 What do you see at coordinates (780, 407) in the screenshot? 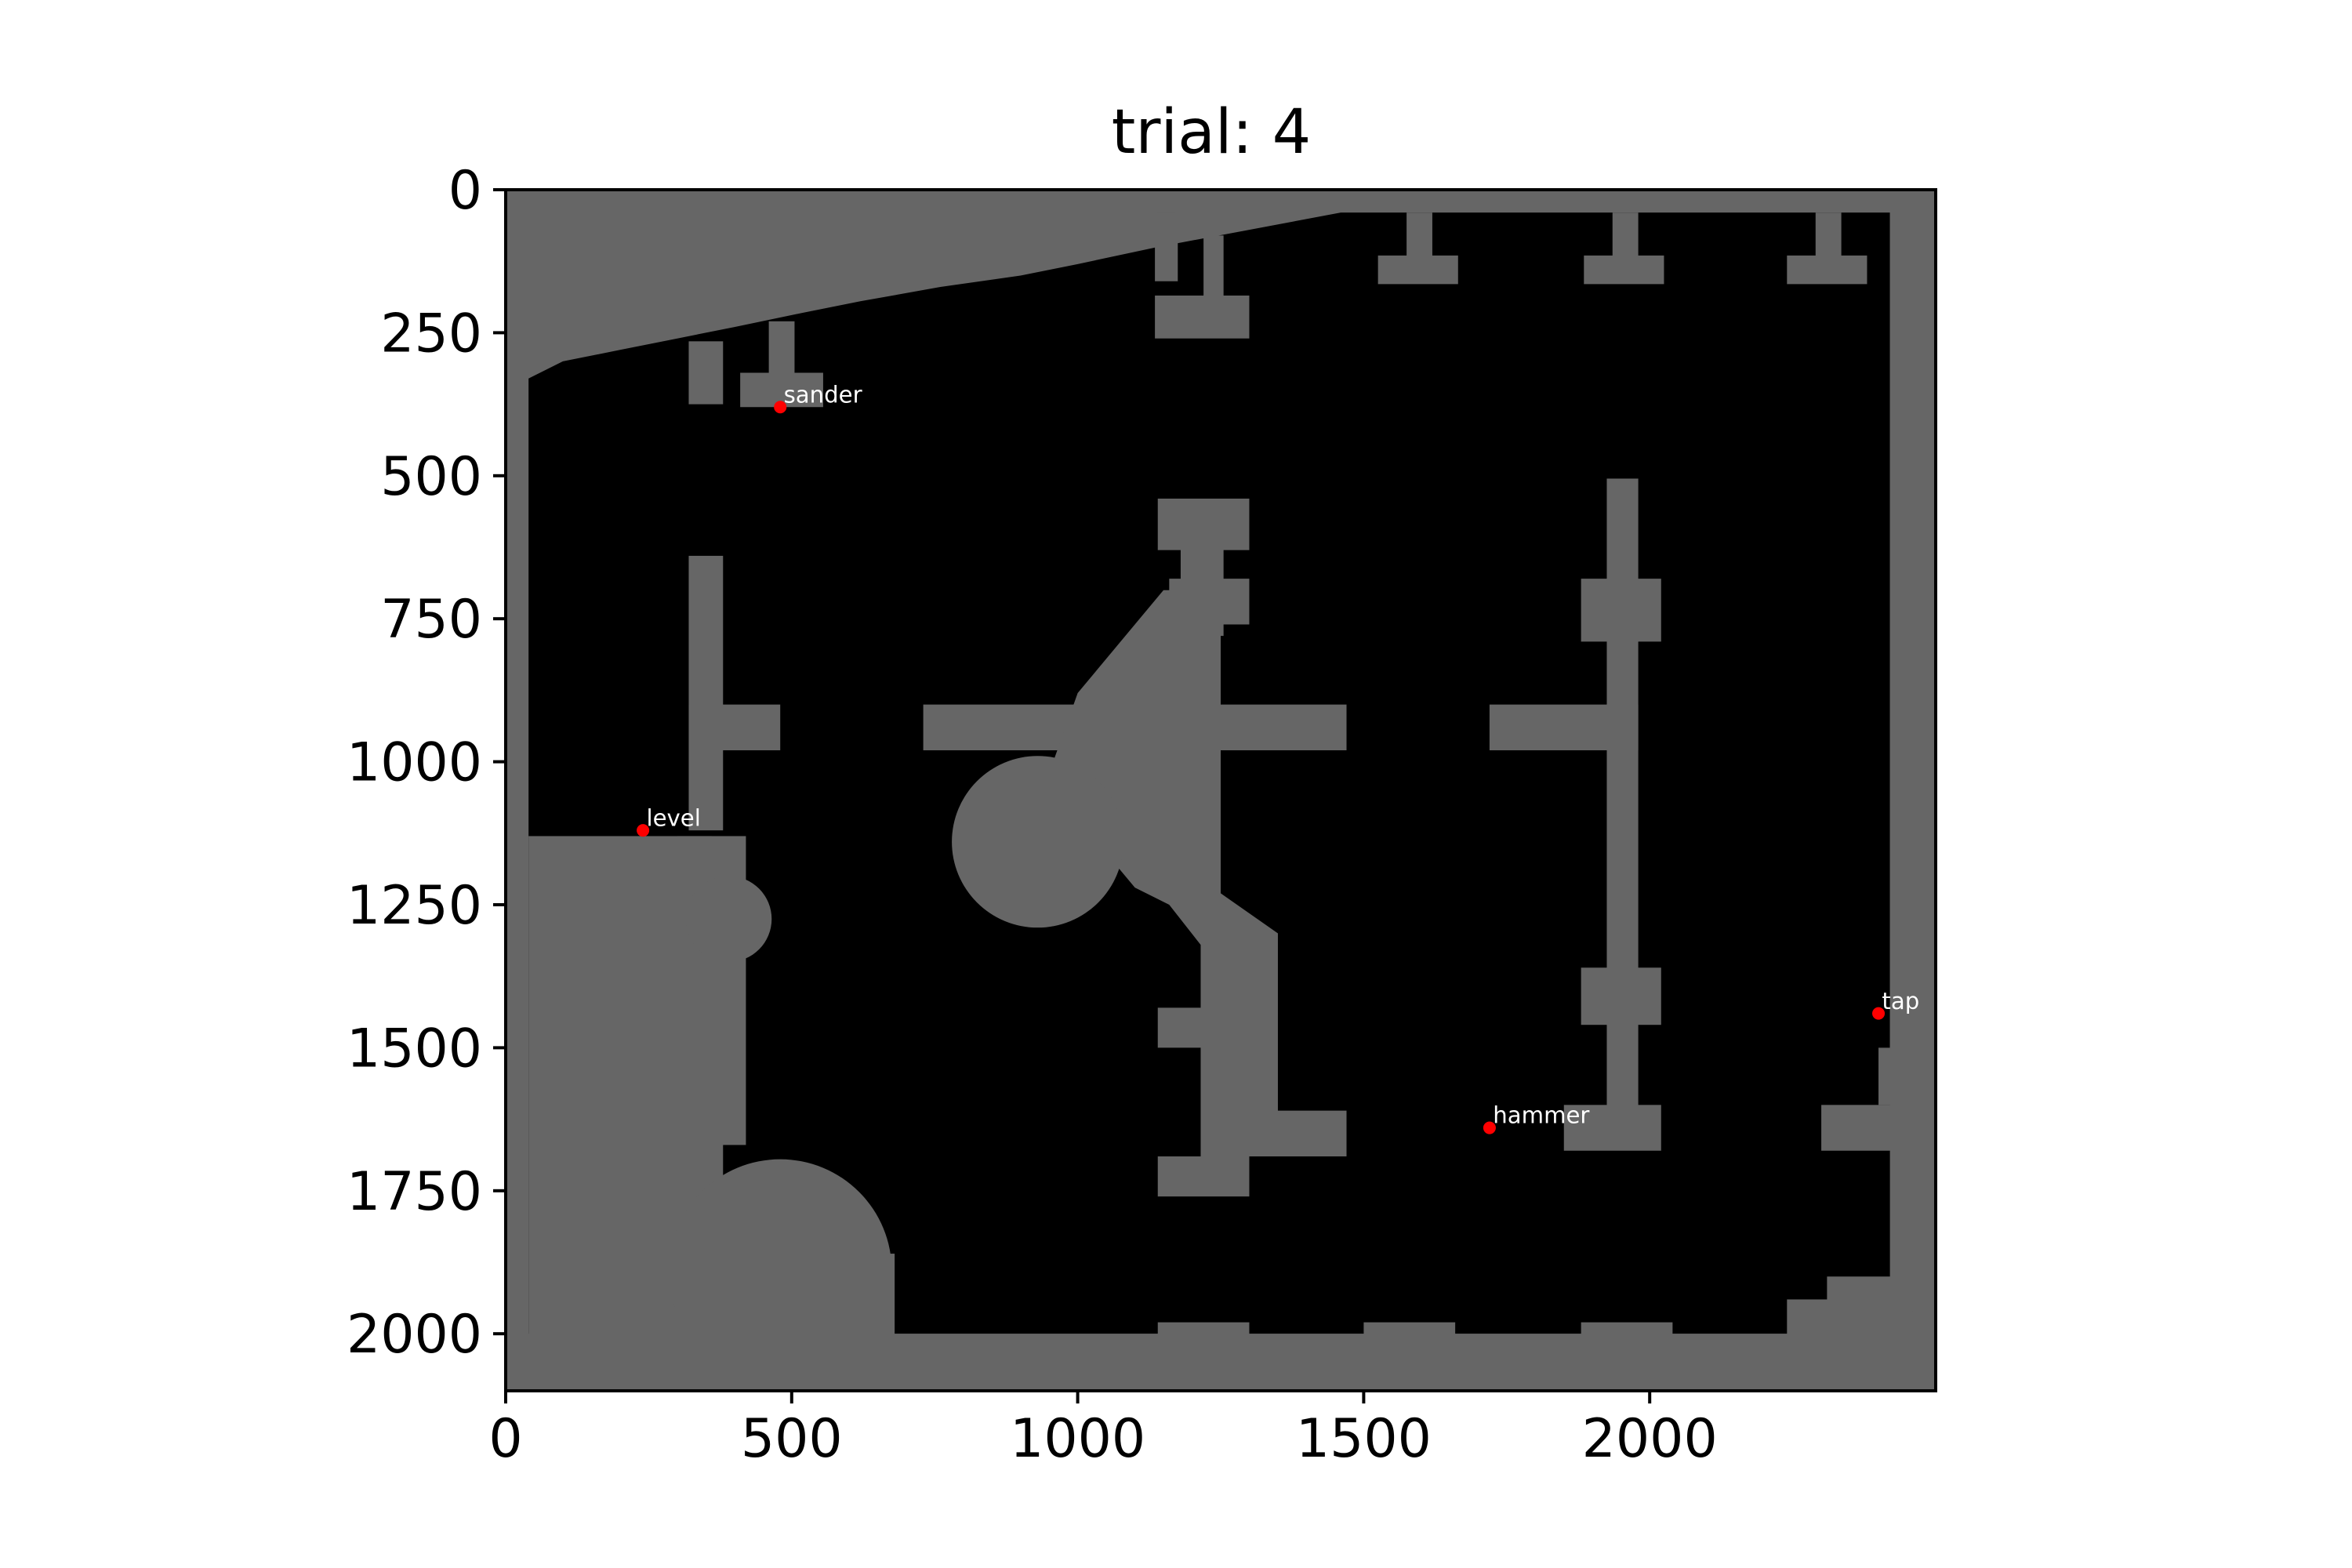
I see `sander-marker` at bounding box center [780, 407].